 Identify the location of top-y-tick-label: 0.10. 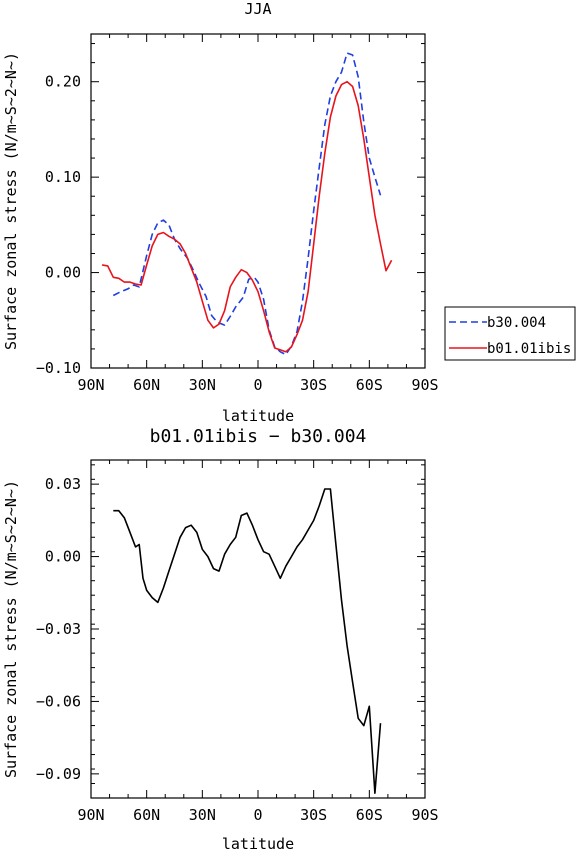
(63, 177).